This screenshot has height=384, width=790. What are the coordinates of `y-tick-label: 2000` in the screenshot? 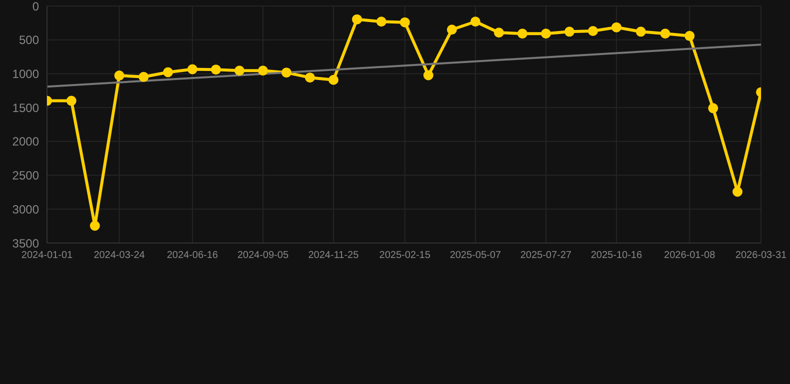 It's located at (26, 141).